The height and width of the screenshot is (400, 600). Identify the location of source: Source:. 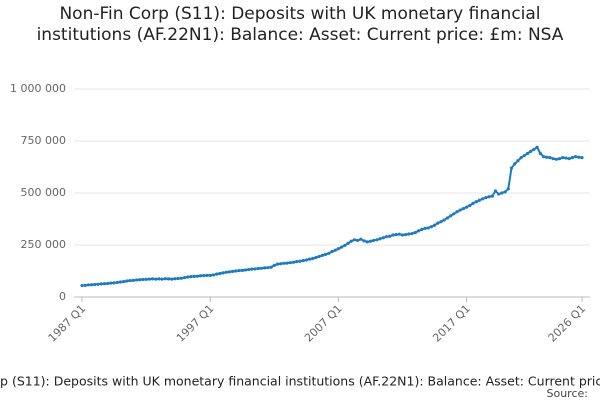
(568, 393).